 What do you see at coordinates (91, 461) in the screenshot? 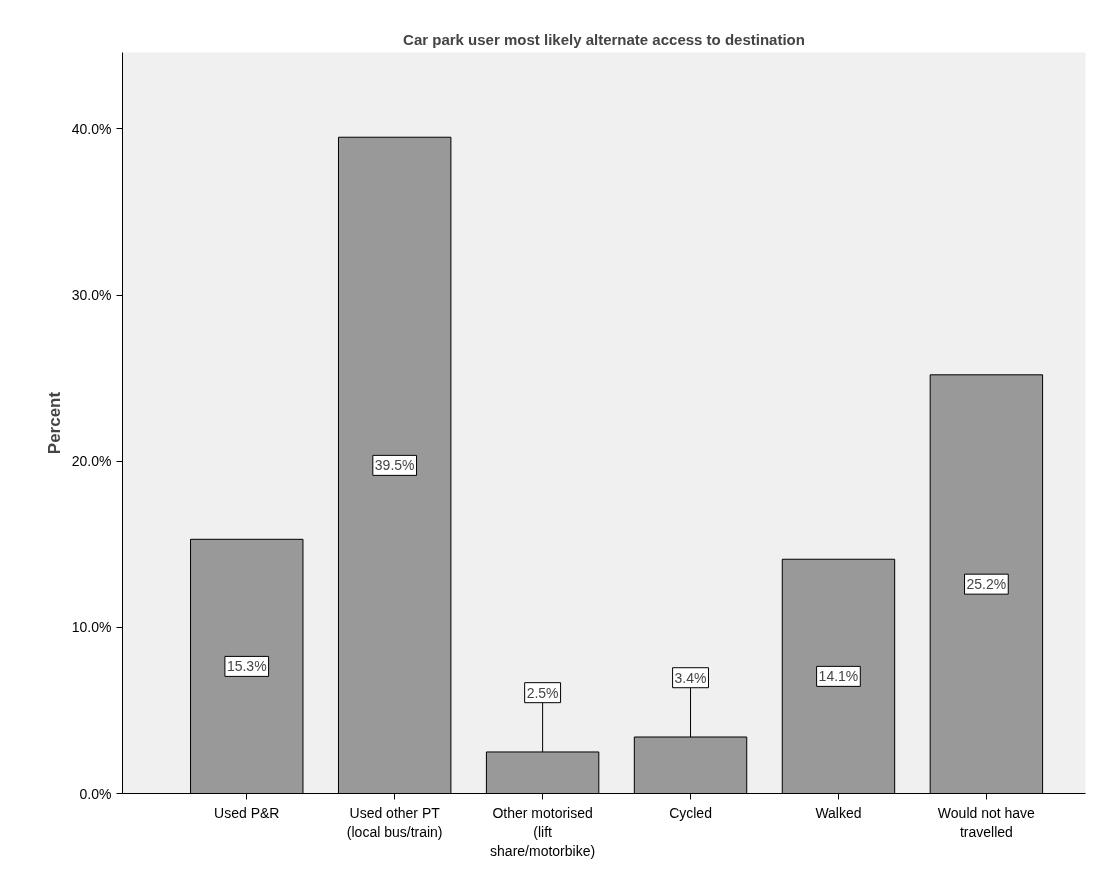
I see `y-tick-label: 20.0%` at bounding box center [91, 461].